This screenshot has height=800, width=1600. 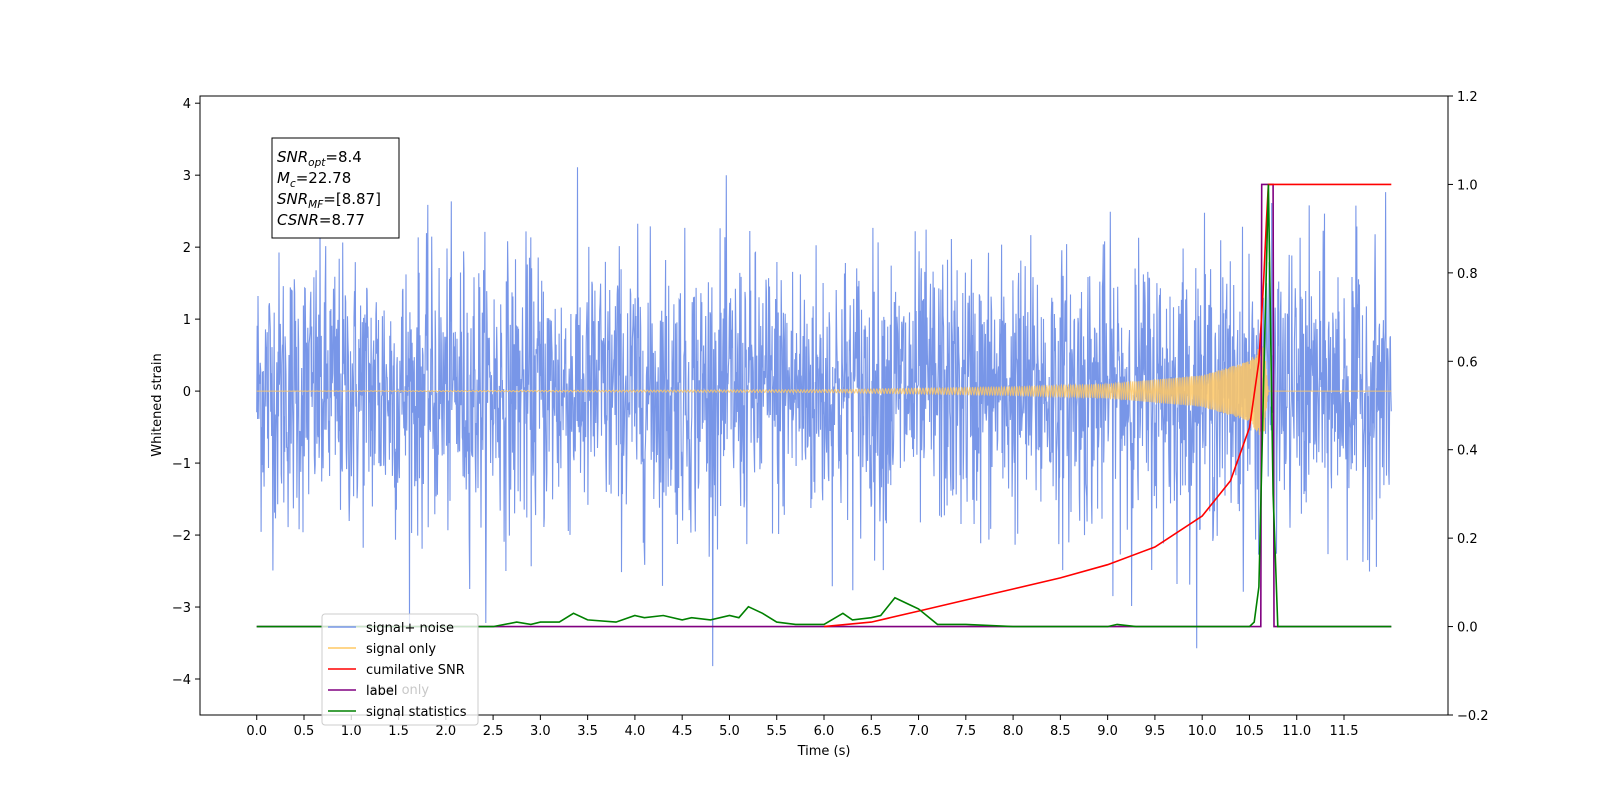 What do you see at coordinates (187, 176) in the screenshot?
I see `y-tick-label: 3` at bounding box center [187, 176].